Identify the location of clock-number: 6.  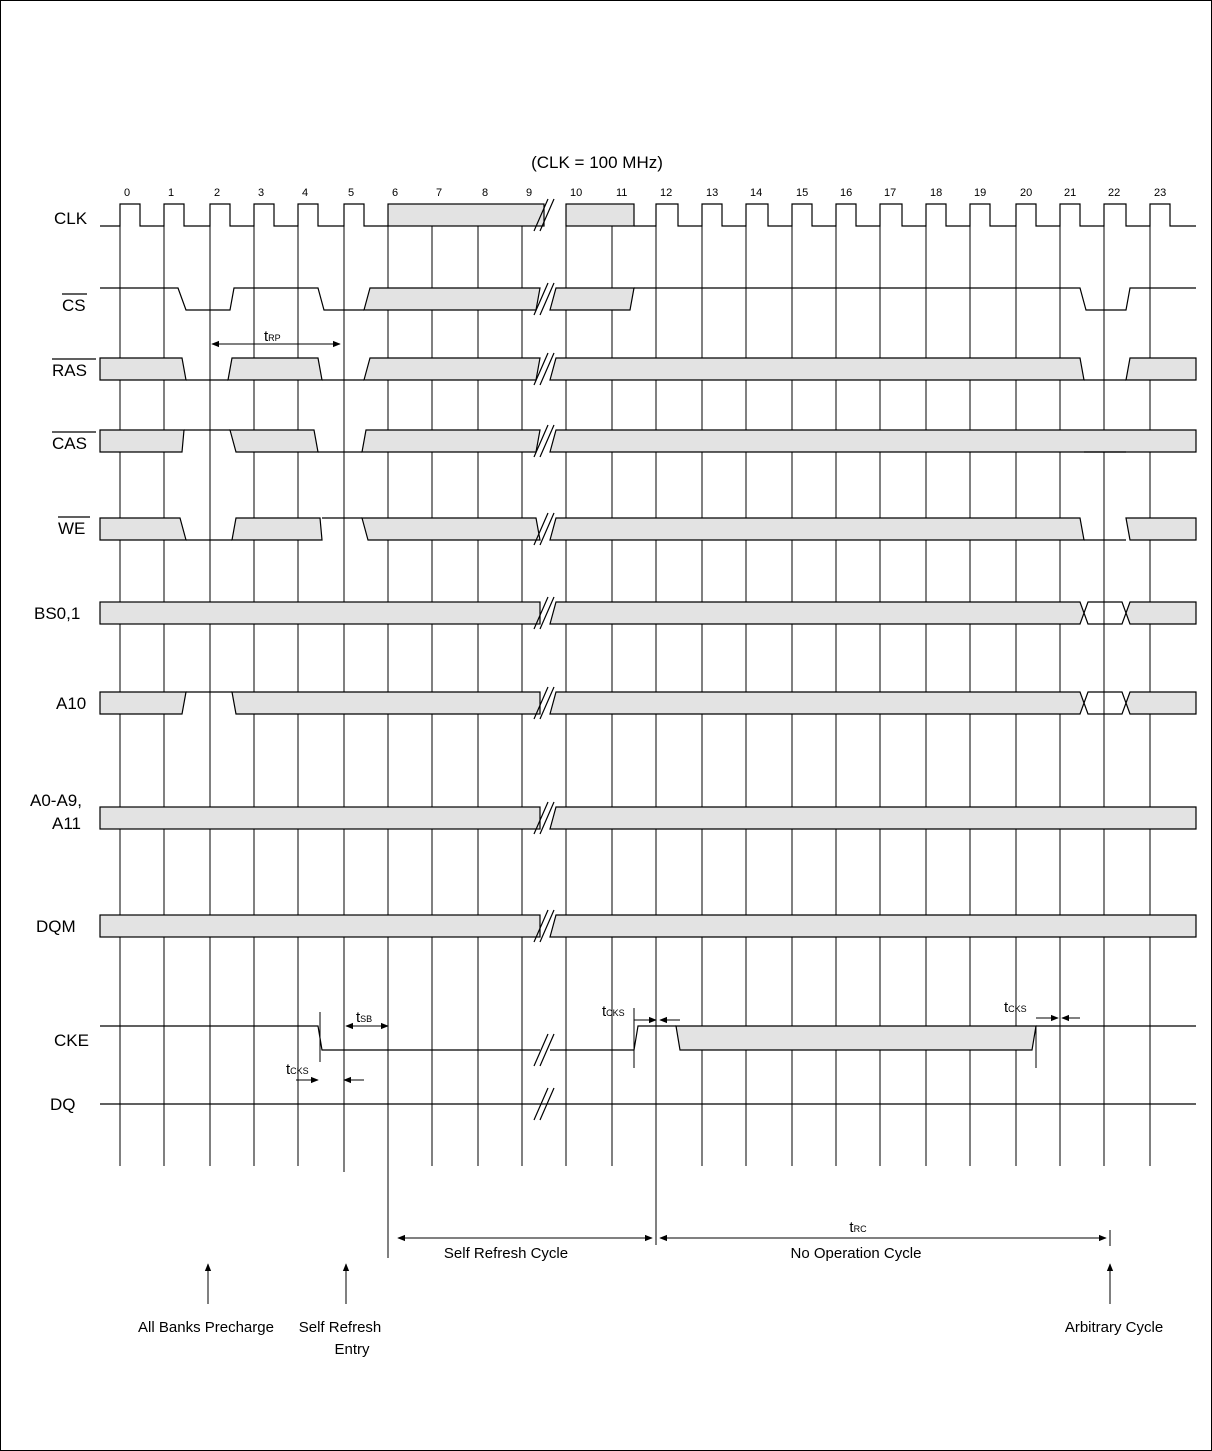
(395, 193).